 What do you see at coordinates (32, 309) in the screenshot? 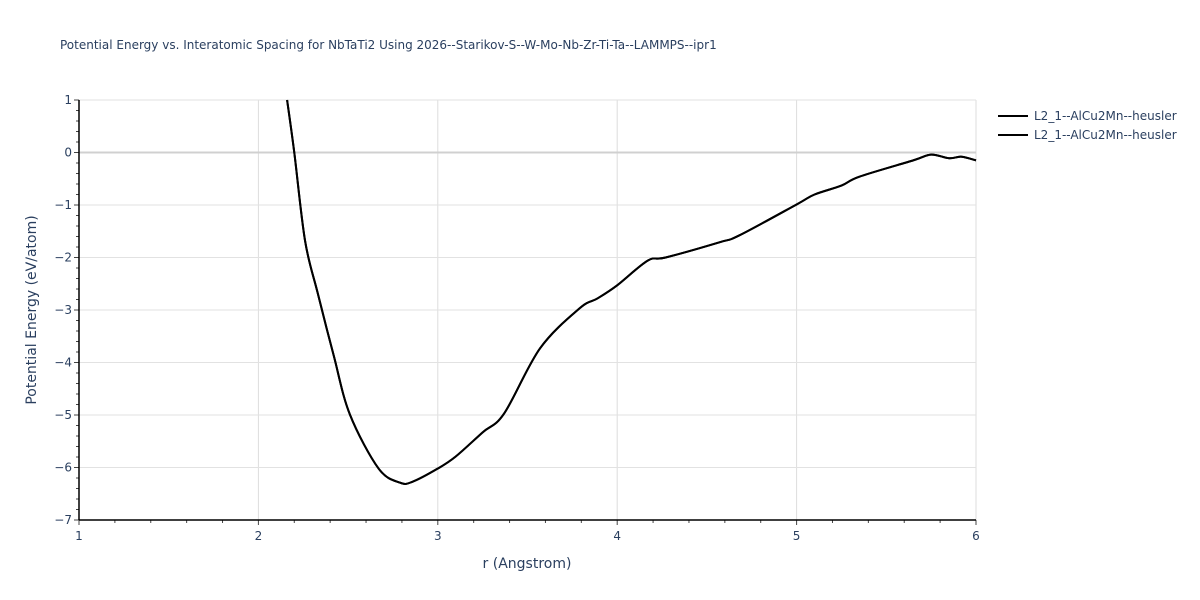
I see `y-axis-title: Potential Energy (eV/atom)` at bounding box center [32, 309].